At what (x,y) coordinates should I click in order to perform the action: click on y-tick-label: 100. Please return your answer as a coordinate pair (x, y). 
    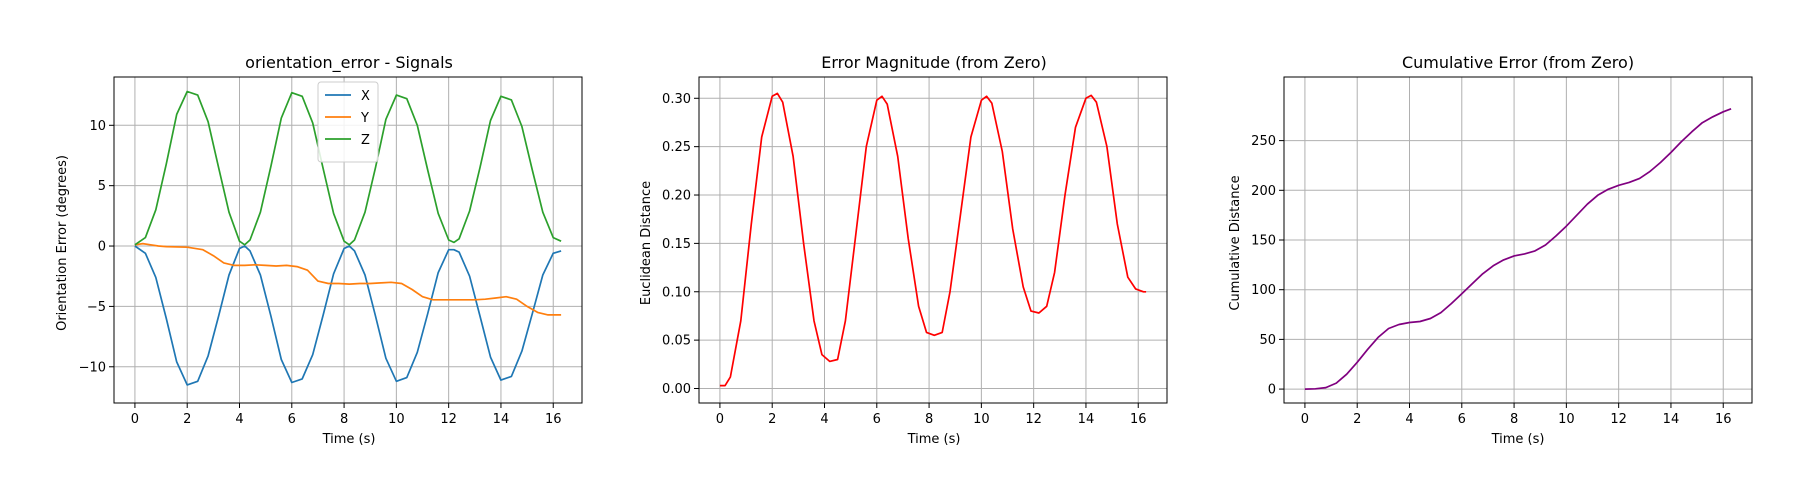
    Looking at the image, I should click on (1263, 290).